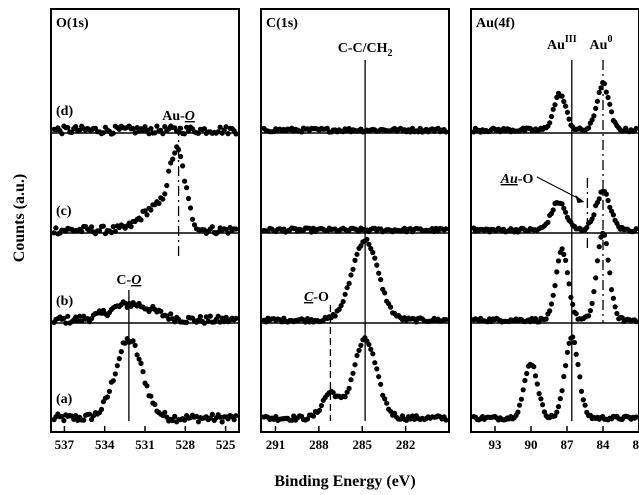  What do you see at coordinates (362, 444) in the screenshot?
I see `x-tick-label: 285` at bounding box center [362, 444].